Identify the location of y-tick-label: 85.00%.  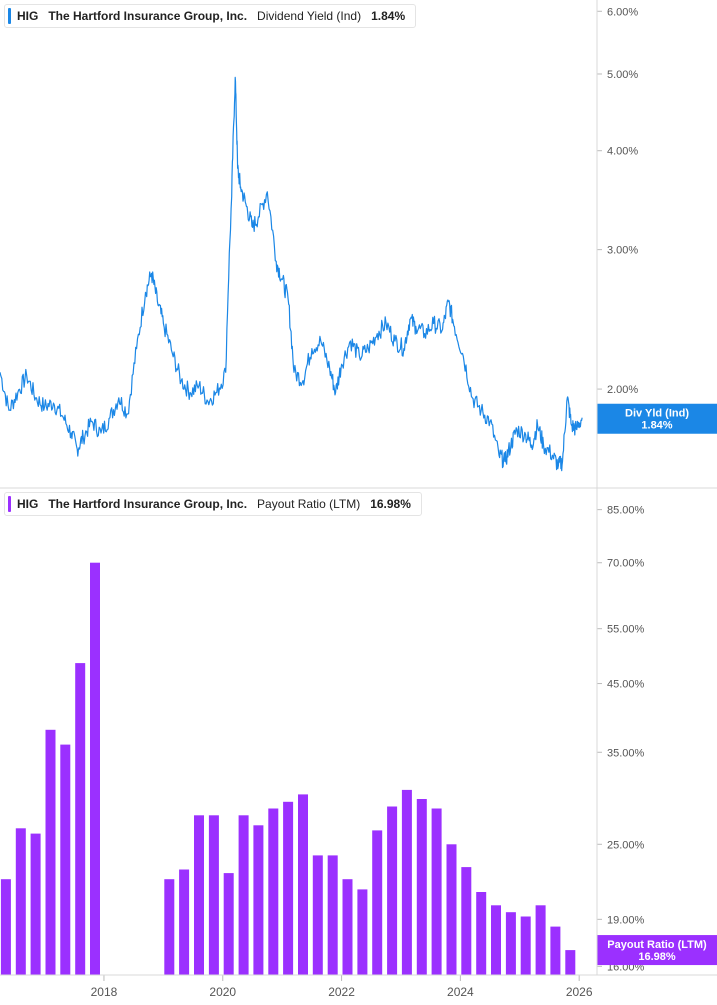
(626, 511).